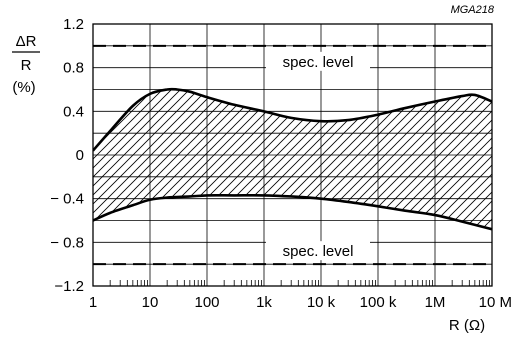  What do you see at coordinates (292, 119) in the screenshot?
I see `upper-limit-curve` at bounding box center [292, 119].